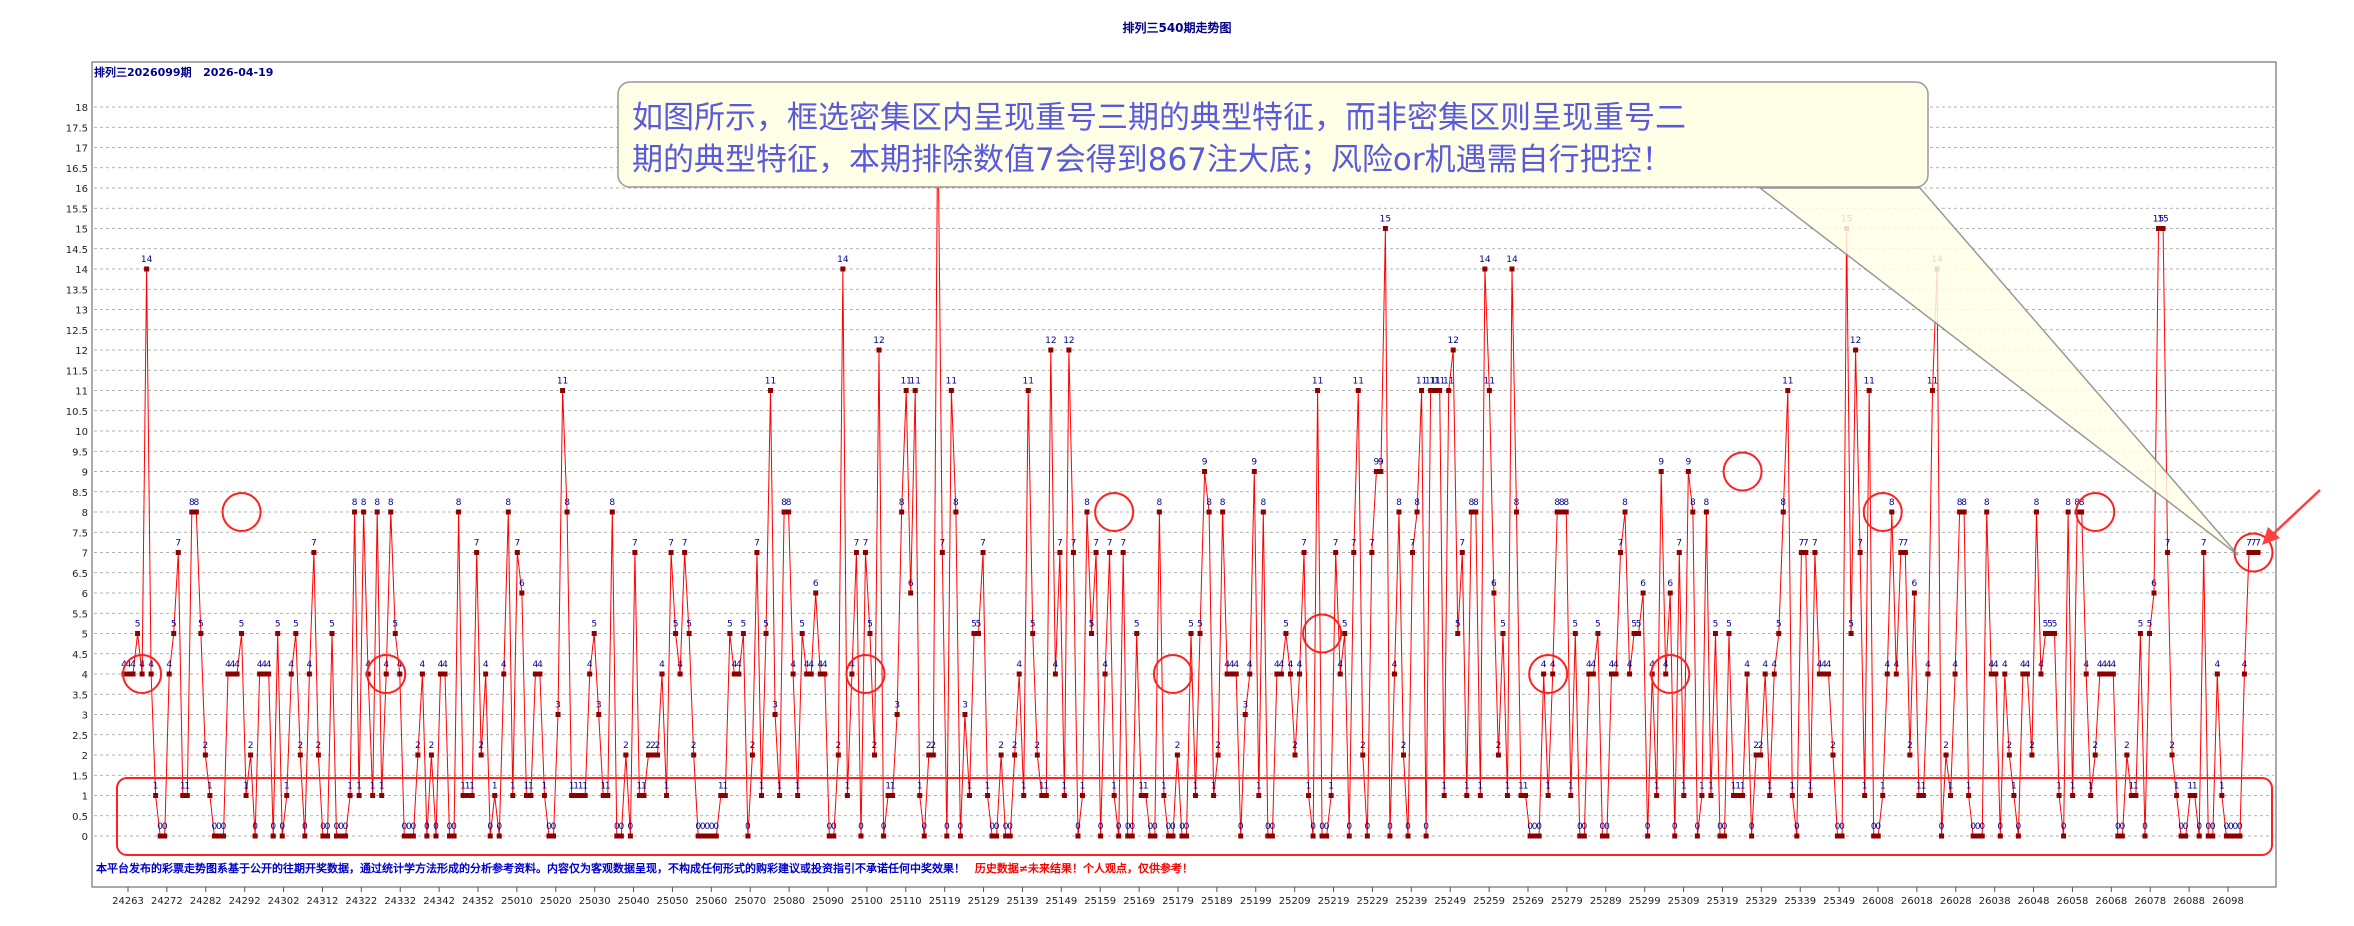  I want to click on x-tick-label: 25080, so click(789, 901).